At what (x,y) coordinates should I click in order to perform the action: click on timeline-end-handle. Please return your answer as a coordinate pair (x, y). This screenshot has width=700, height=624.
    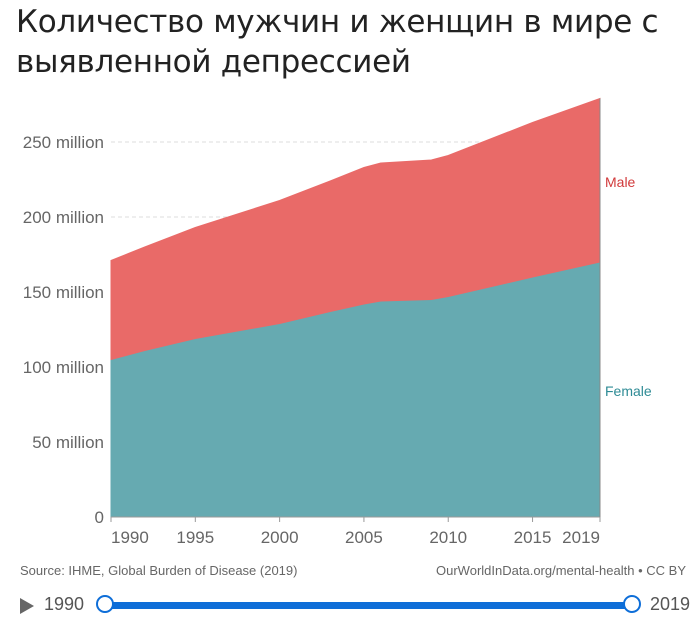
    Looking at the image, I should click on (632, 604).